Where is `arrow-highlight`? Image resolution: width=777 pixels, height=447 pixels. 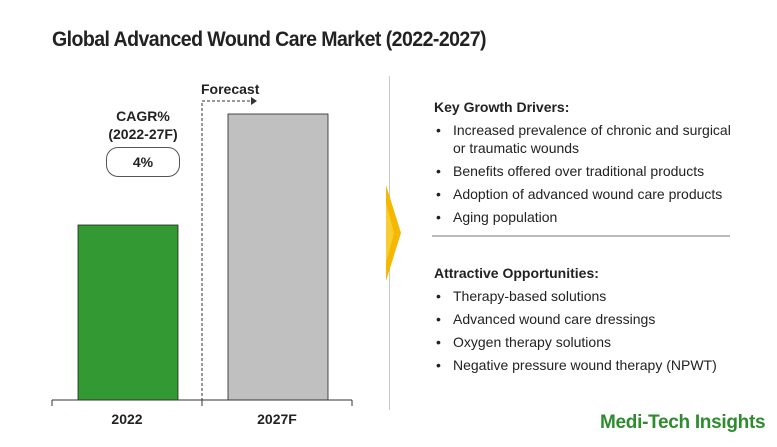 arrow-highlight is located at coordinates (390, 233).